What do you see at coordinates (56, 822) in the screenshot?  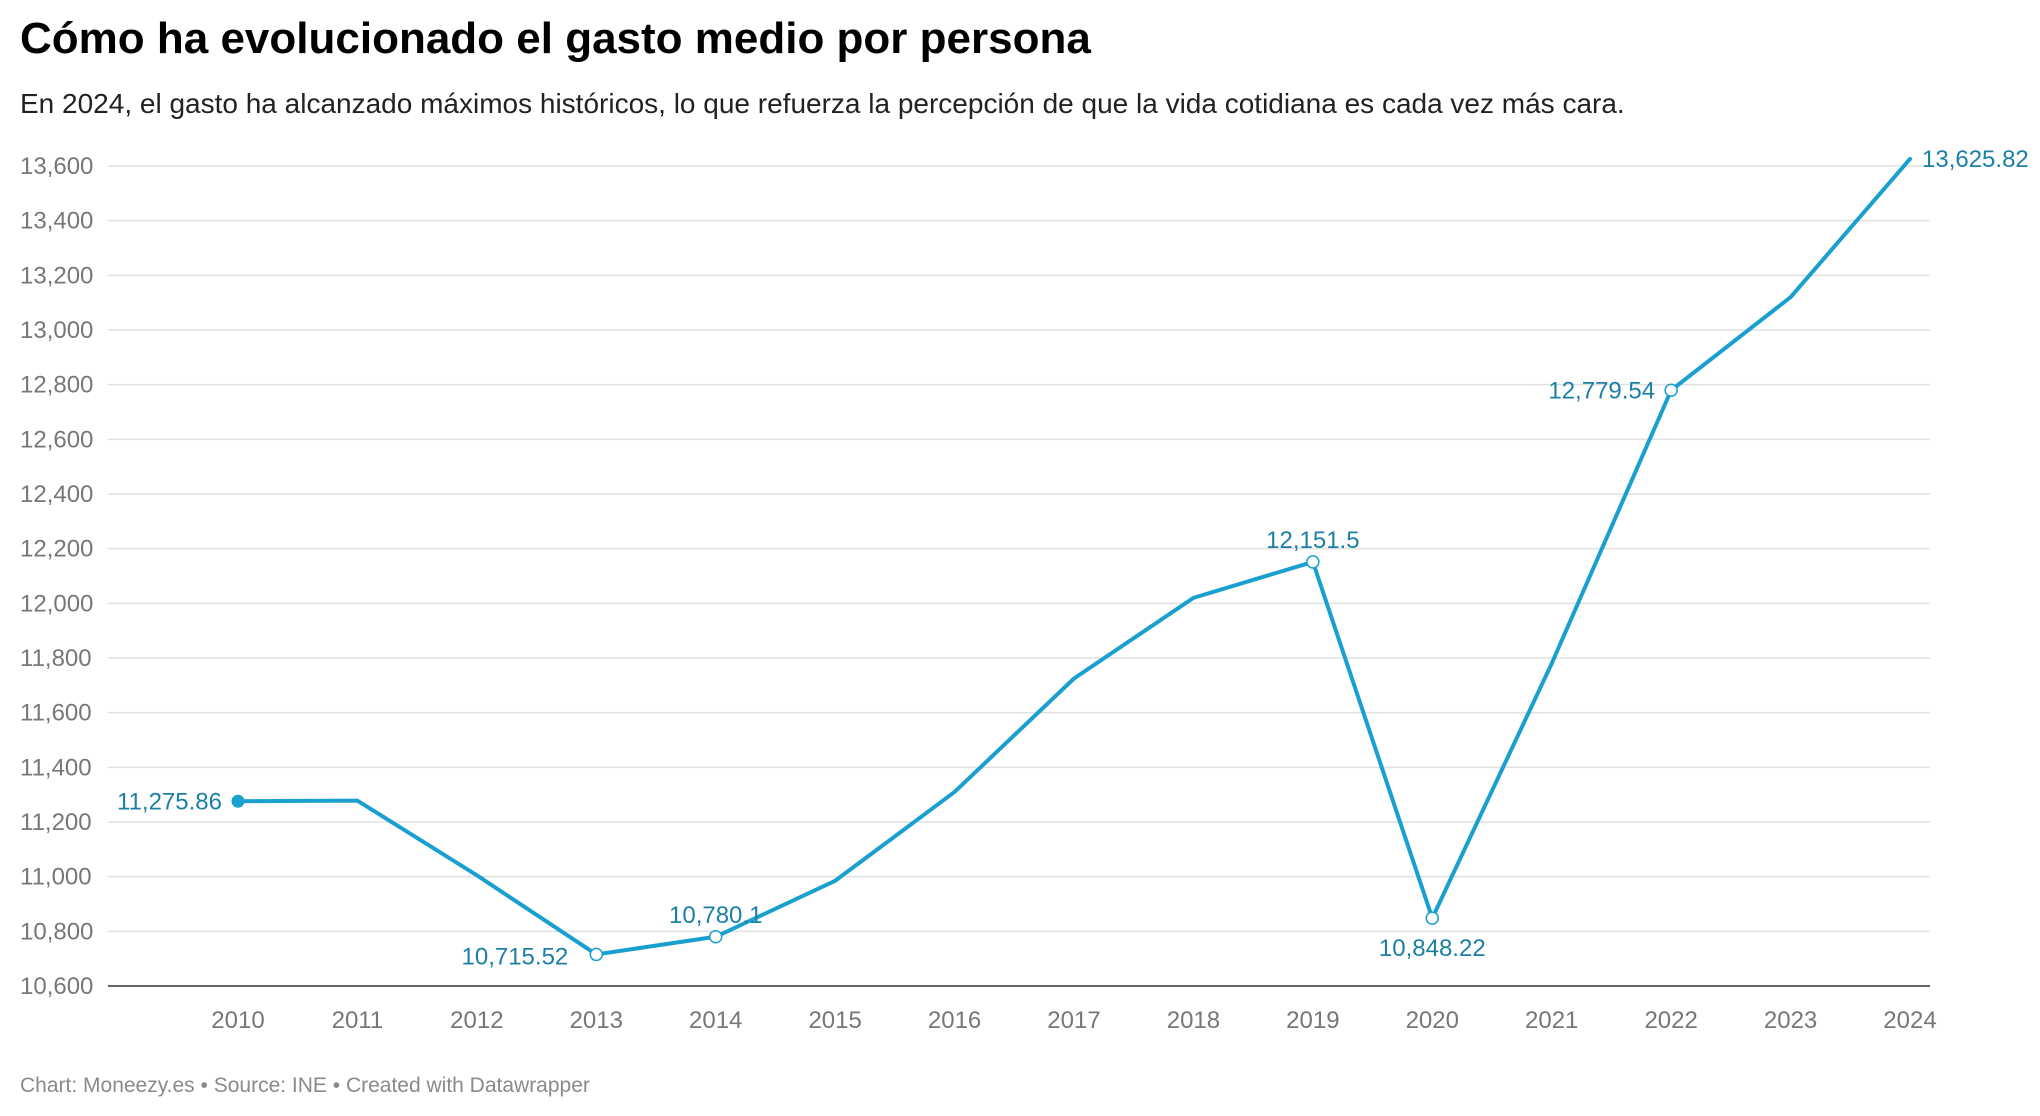 I see `y-tick-label: 11,200` at bounding box center [56, 822].